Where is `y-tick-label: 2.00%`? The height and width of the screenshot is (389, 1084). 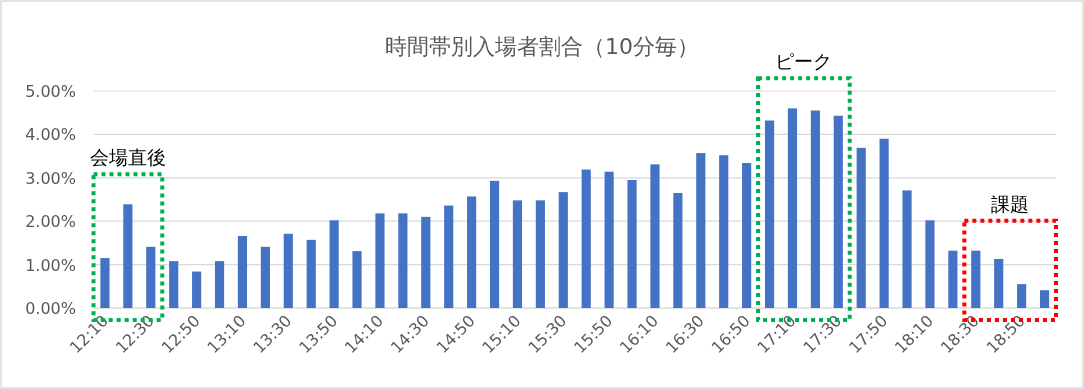 y-tick-label: 2.00% is located at coordinates (50, 222).